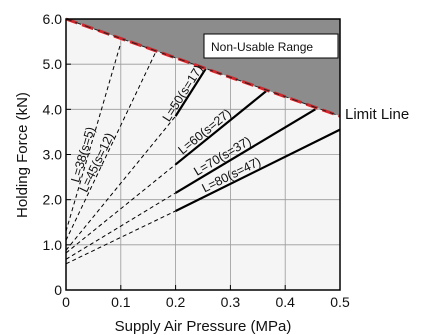 Image resolution: width=426 pixels, height=335 pixels. What do you see at coordinates (121, 302) in the screenshot?
I see `x-tick-label: 0.1` at bounding box center [121, 302].